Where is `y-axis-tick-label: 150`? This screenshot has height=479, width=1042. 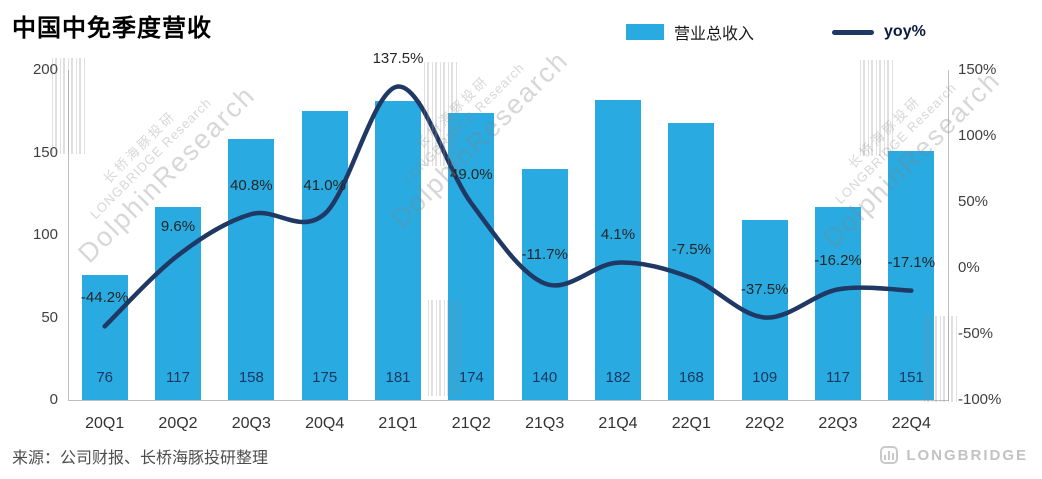 y-axis-tick-label: 150 is located at coordinates (45, 152).